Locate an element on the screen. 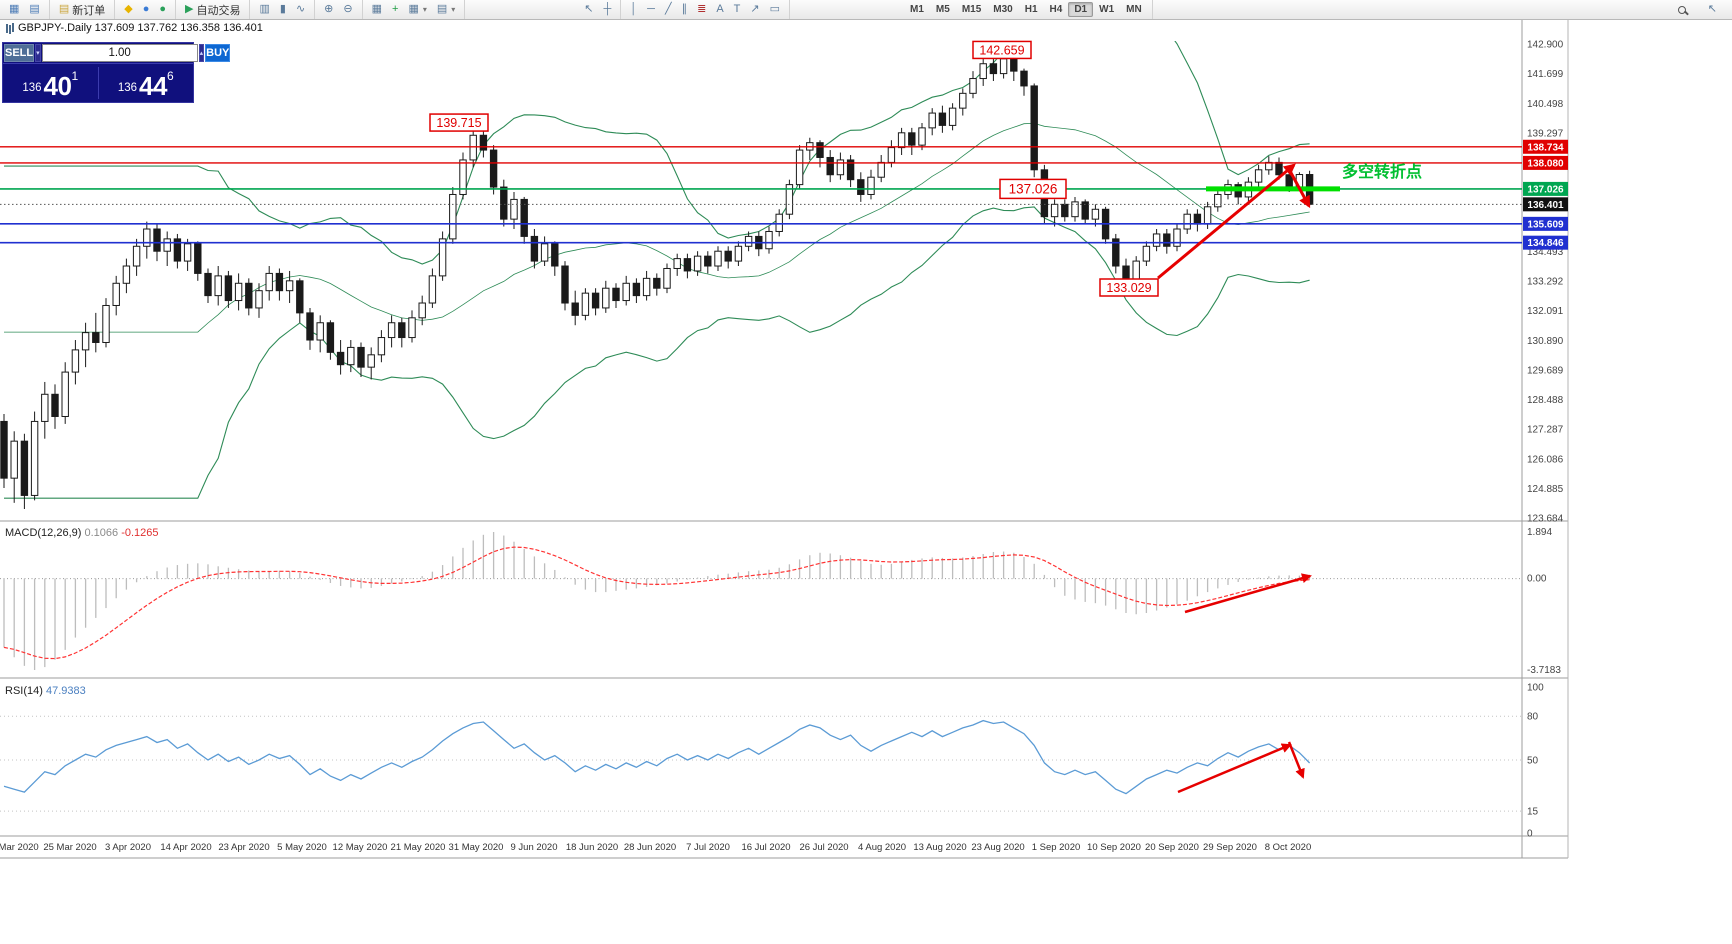 This screenshot has height=944, width=1732. candlestick-chart-button: ▮ is located at coordinates (283, 9).